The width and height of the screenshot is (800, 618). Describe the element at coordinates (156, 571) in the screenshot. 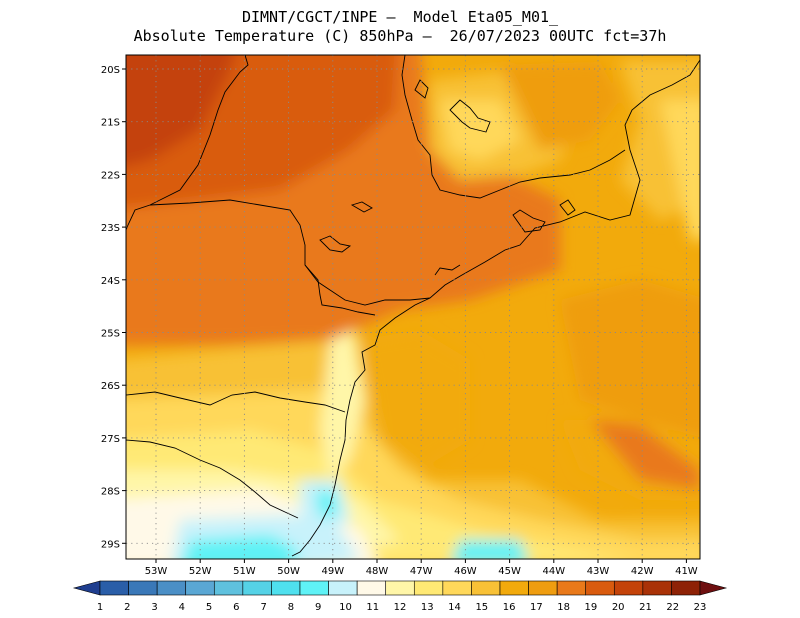

I see `lon-label: 53W` at that location.